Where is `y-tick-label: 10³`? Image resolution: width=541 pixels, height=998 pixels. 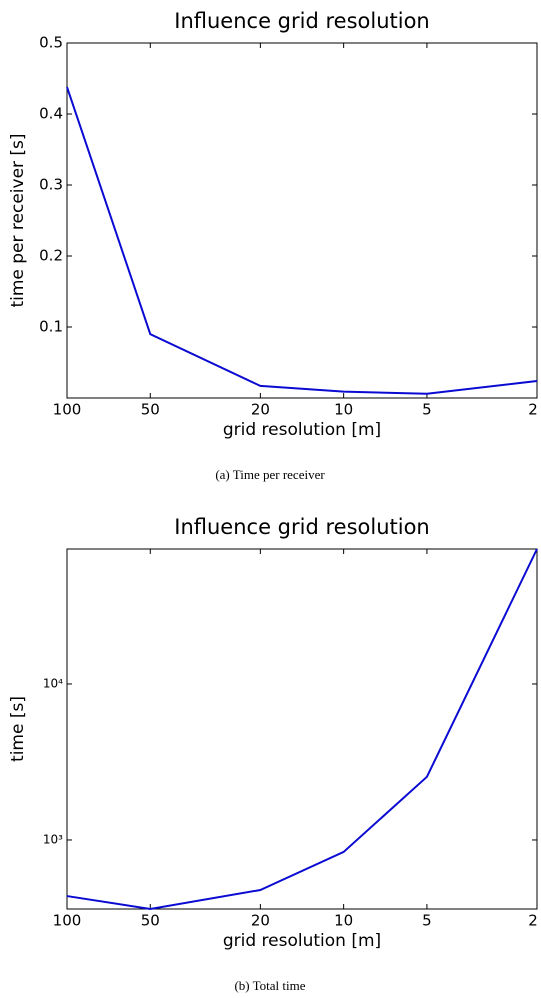 y-tick-label: 10³ is located at coordinates (53, 839).